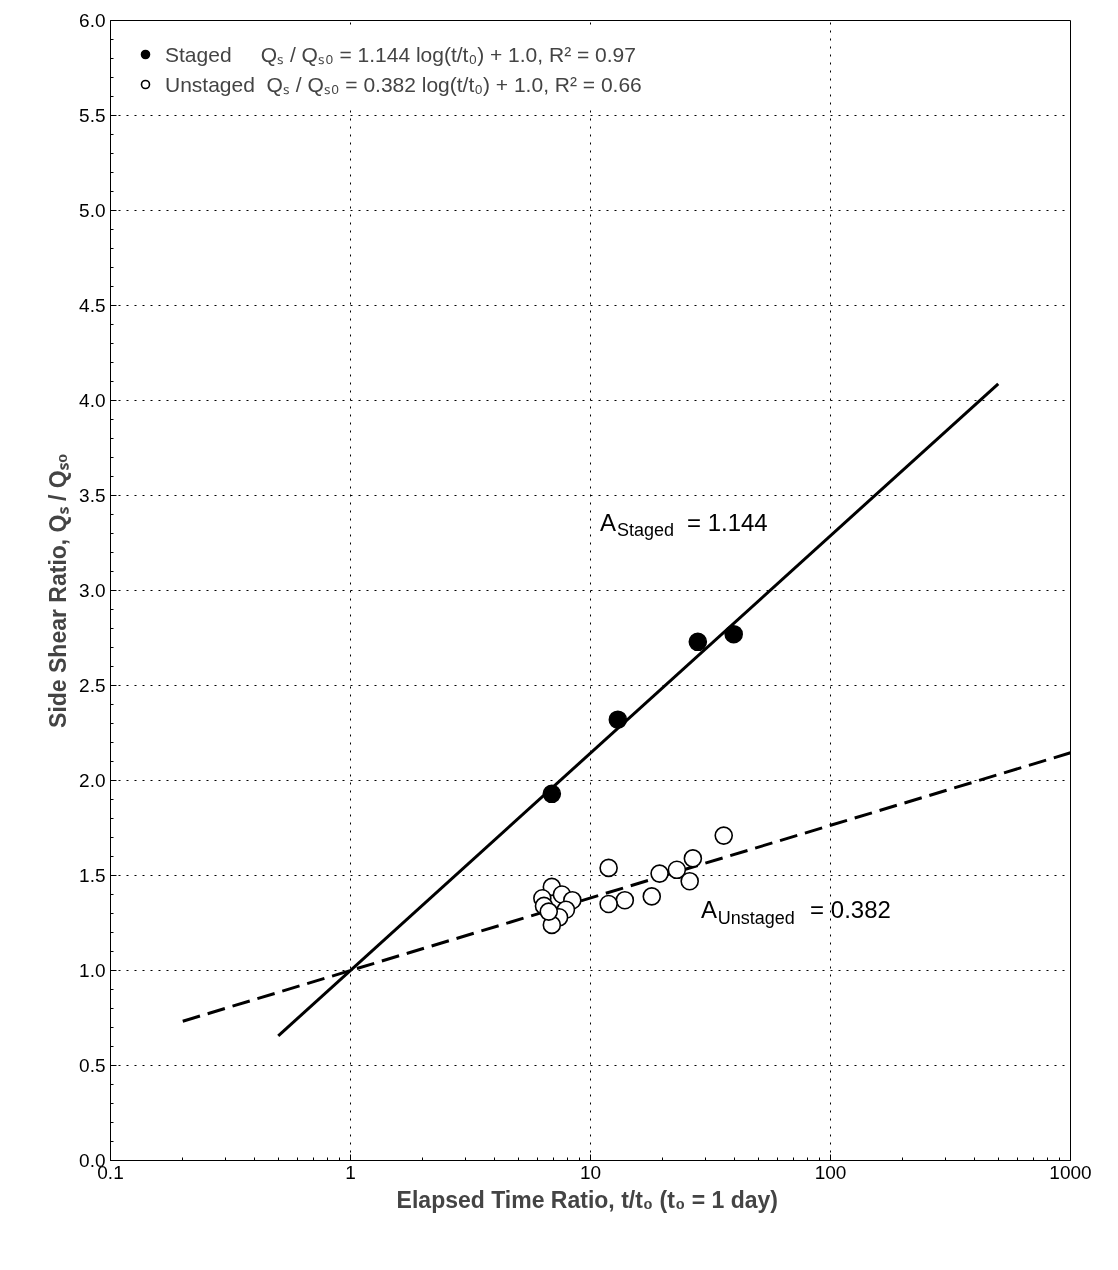 The height and width of the screenshot is (1270, 1118). Describe the element at coordinates (830, 1172) in the screenshot. I see `x-tick-label: 100` at that location.